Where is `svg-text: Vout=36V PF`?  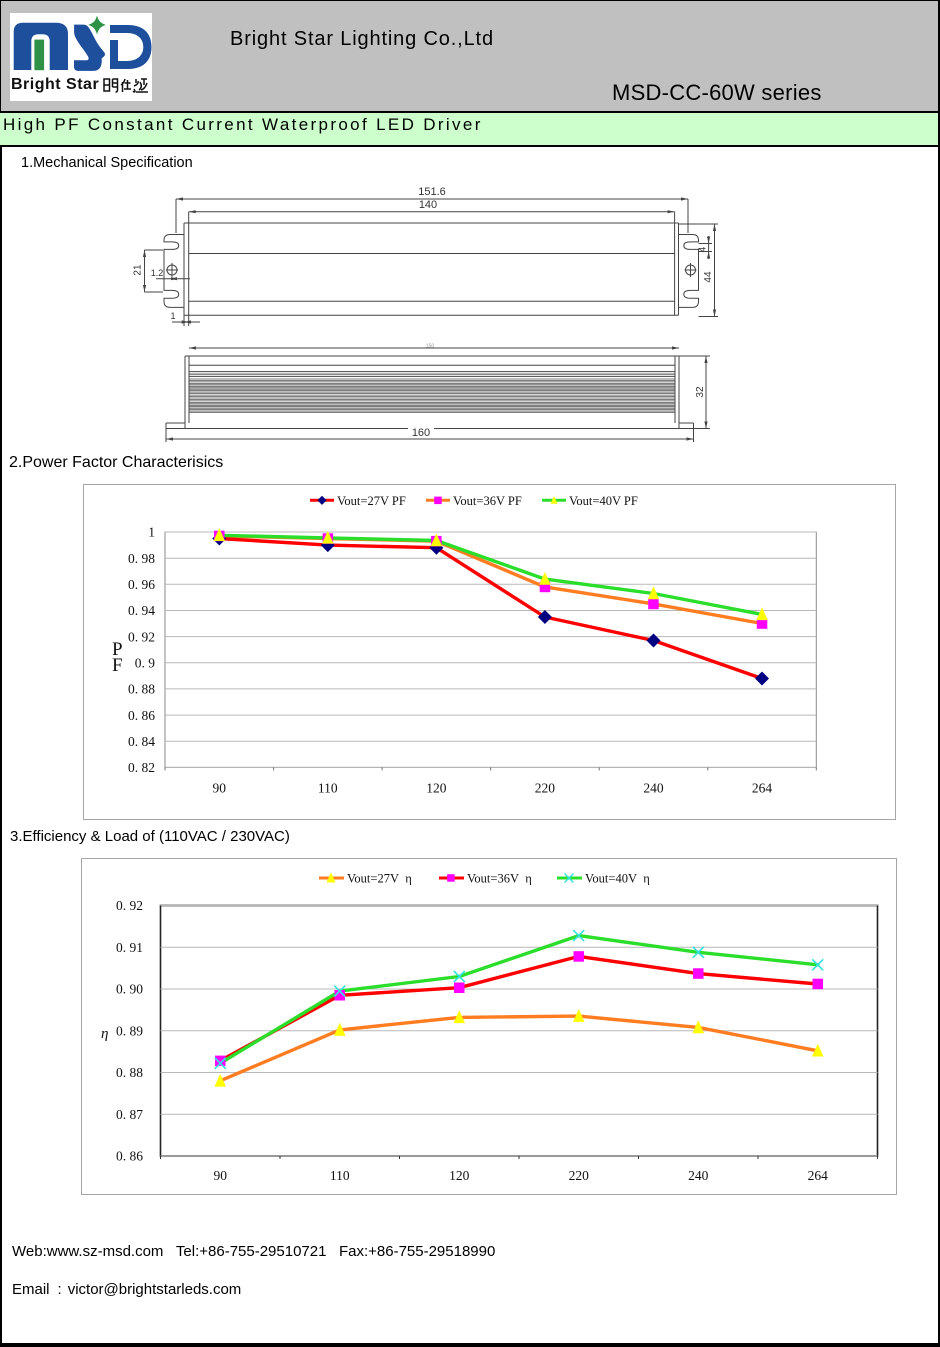 svg-text: Vout=36V PF is located at coordinates (487, 501).